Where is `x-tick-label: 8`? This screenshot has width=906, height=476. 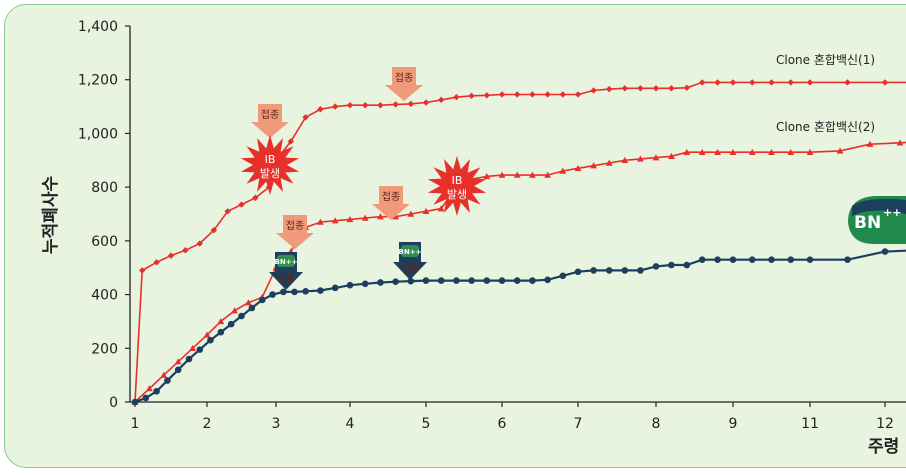
x-tick-label: 8 is located at coordinates (656, 424).